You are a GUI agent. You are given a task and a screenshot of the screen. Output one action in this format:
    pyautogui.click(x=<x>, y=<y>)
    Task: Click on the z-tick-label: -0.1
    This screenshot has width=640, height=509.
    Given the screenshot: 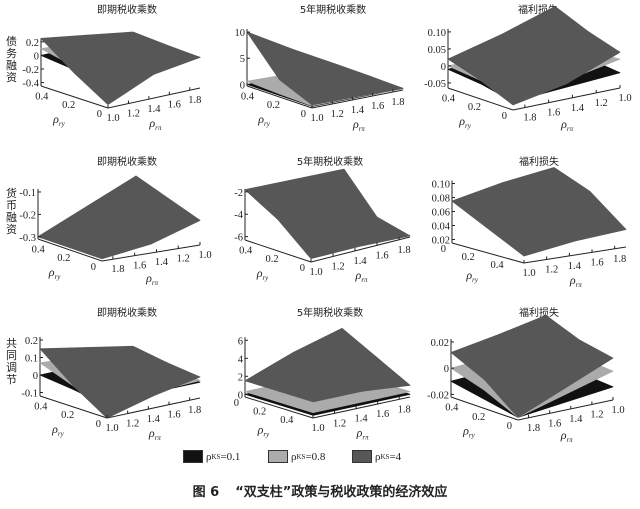 What is the action you would take?
    pyautogui.click(x=27, y=193)
    